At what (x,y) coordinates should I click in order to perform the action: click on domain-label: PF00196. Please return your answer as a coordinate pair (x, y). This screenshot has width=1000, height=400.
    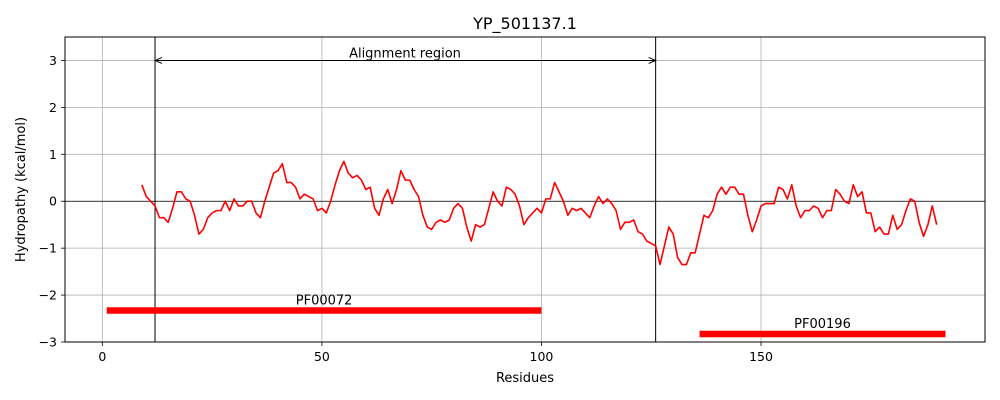
    Looking at the image, I should click on (822, 324).